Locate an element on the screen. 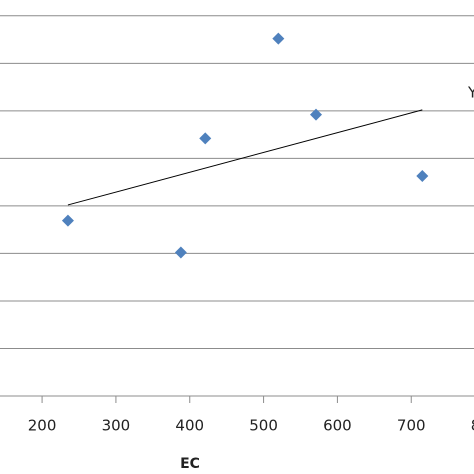 The image size is (474, 474). x-tick-label: 400 is located at coordinates (189, 426).